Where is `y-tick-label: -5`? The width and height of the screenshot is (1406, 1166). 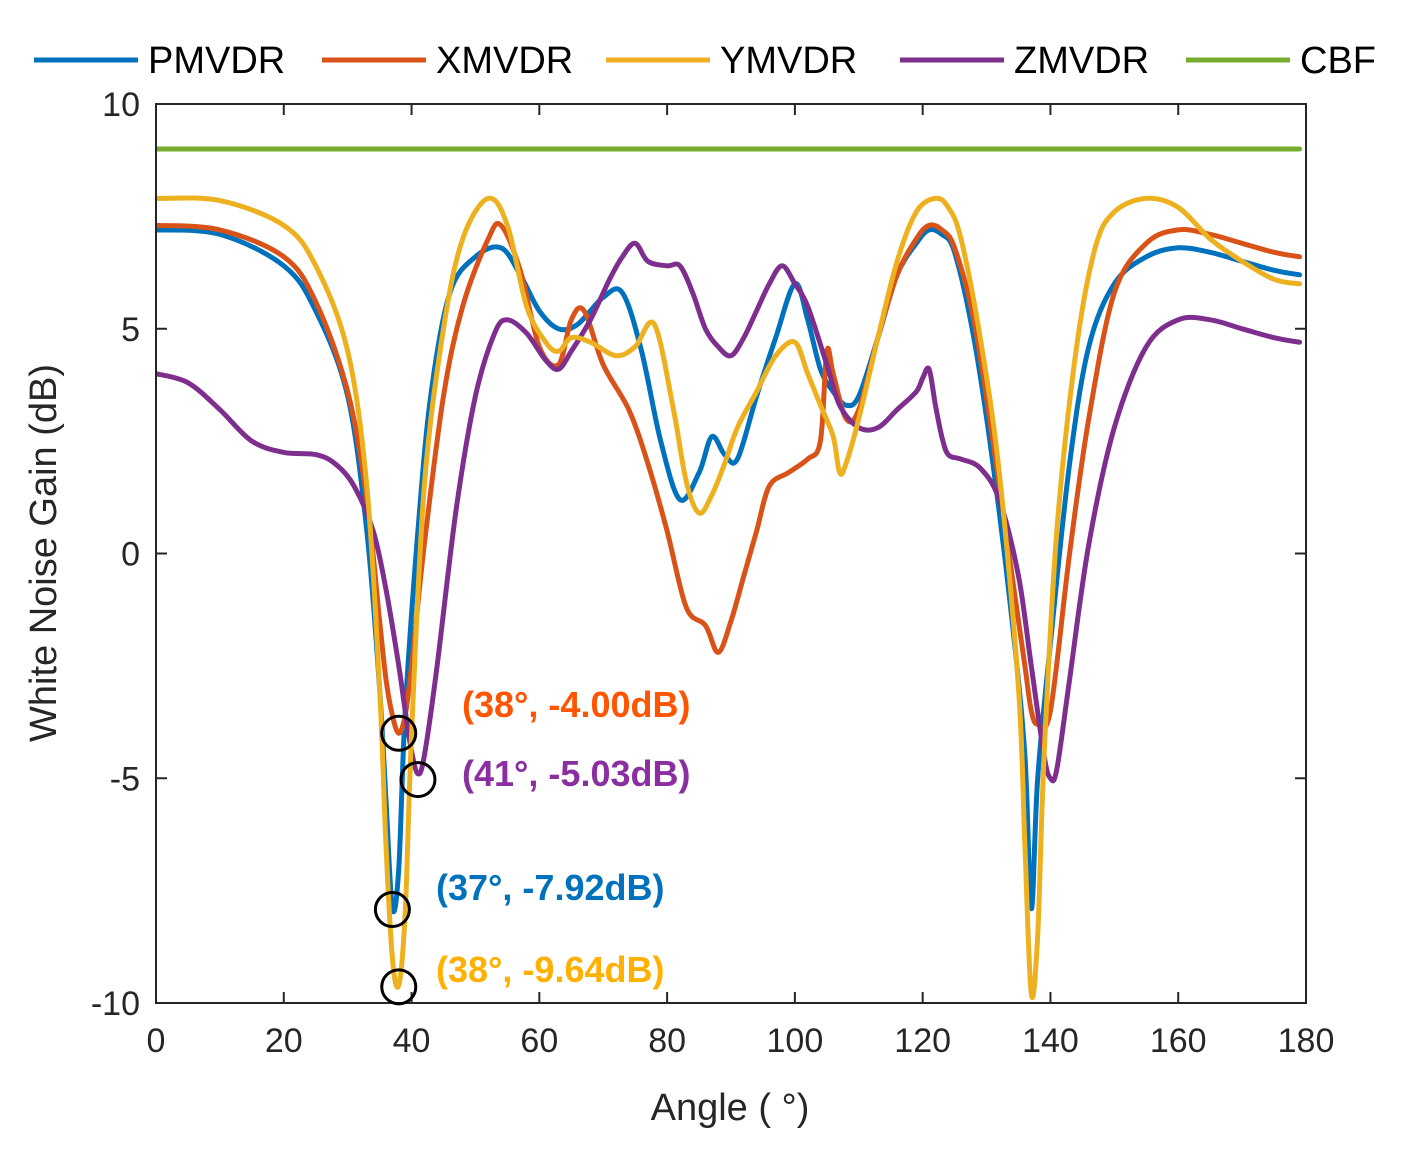
y-tick-label: -5 is located at coordinates (125, 779).